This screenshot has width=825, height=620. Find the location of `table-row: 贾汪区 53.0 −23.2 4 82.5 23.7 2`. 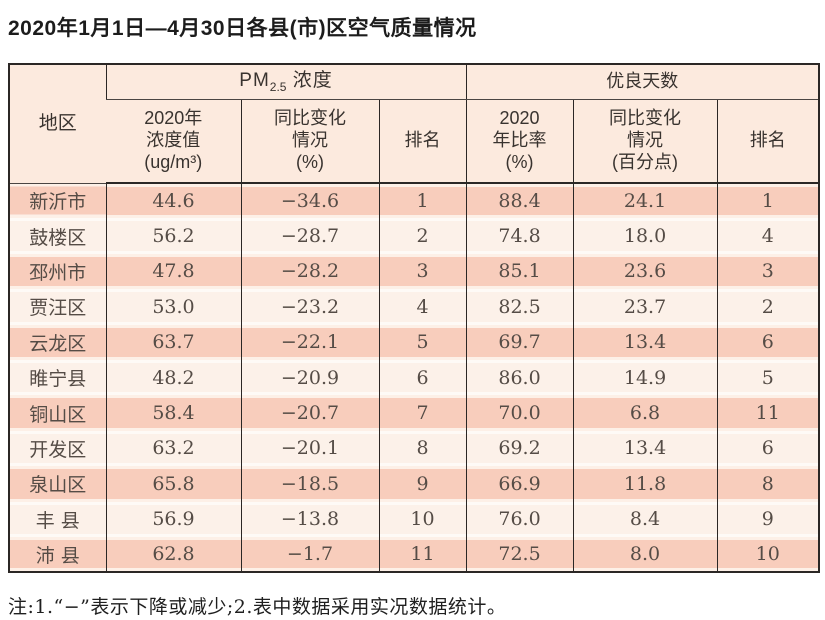

table-row: 贾汪区 53.0 −23.2 4 82.5 23.7 2 is located at coordinates (414, 307).